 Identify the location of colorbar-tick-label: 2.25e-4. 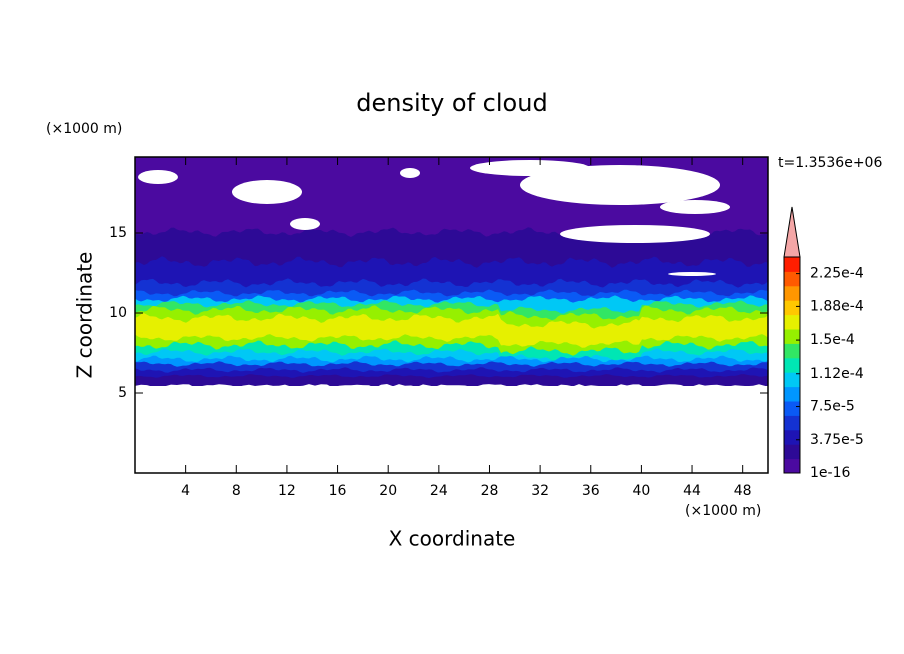
(837, 274).